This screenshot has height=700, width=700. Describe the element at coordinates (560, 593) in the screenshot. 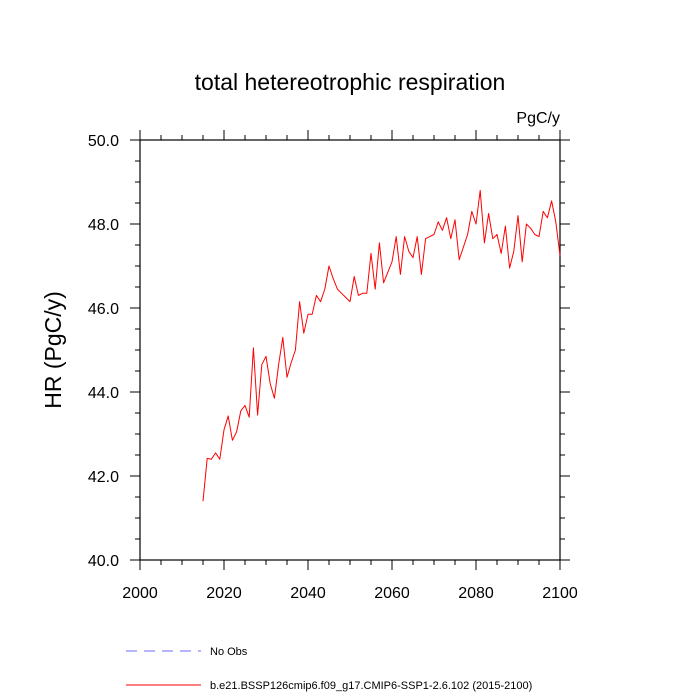

I see `x-tick-label: 2100` at that location.